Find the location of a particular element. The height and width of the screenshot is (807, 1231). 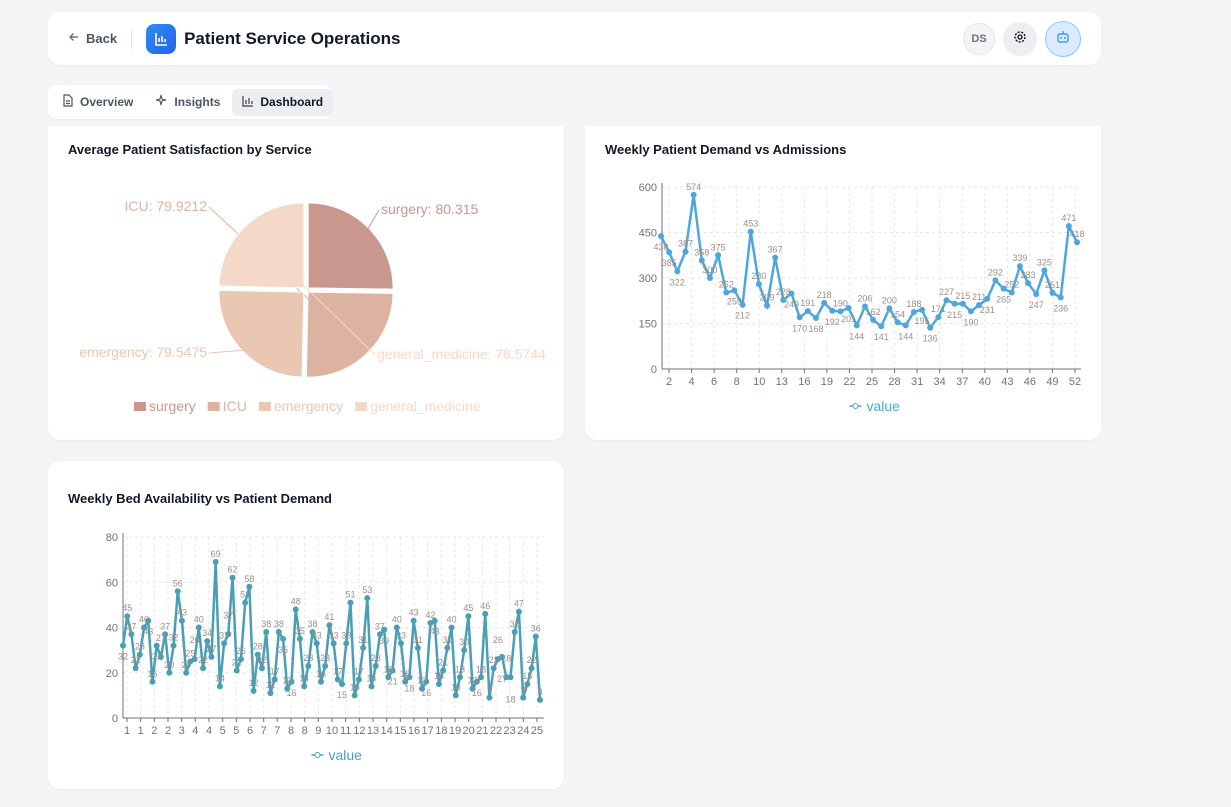

data-label: 15 is located at coordinates (527, 676).